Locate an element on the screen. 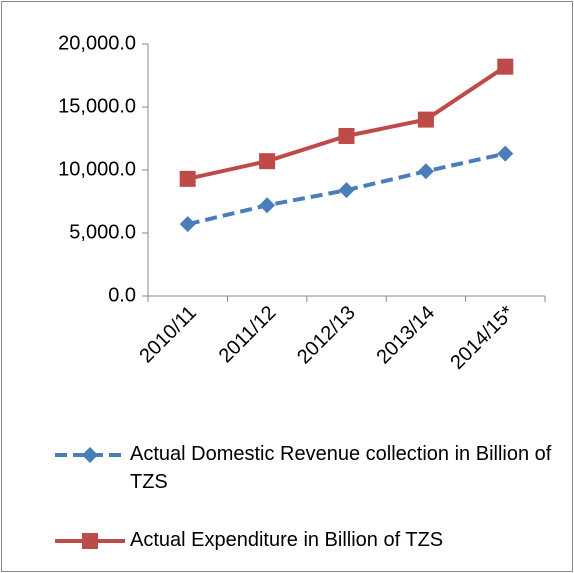 Image resolution: width=574 pixels, height=573 pixels. y-tick-label: 5,000.0 is located at coordinates (102, 232).